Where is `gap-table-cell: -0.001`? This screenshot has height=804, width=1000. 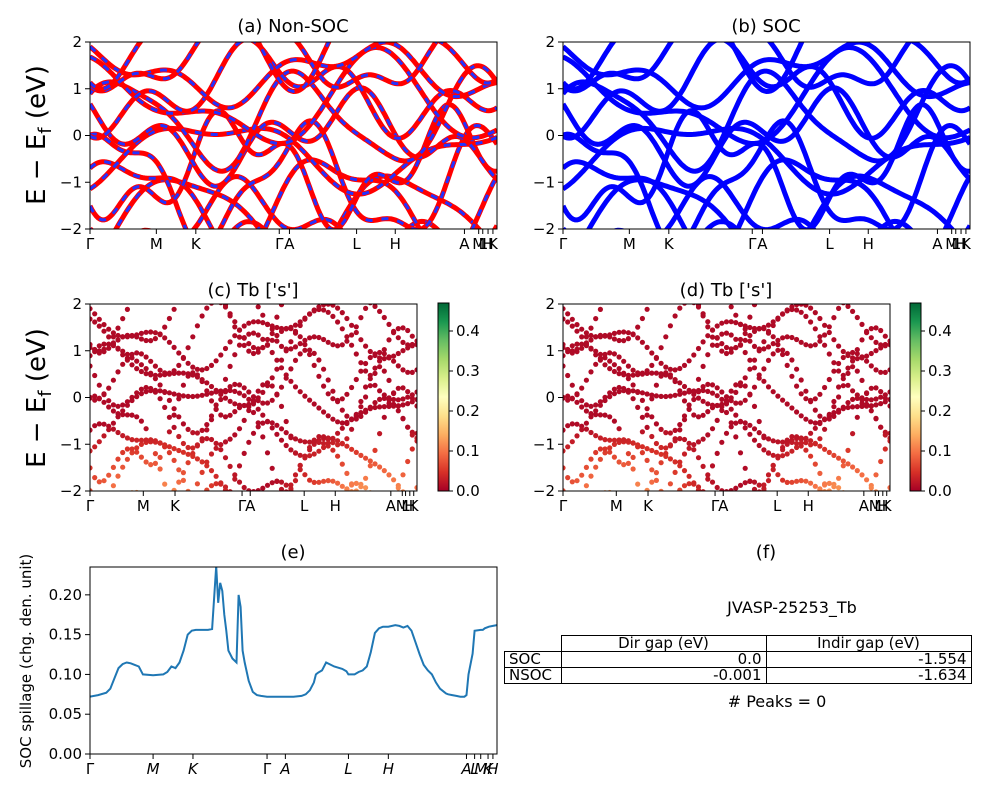 gap-table-cell: -0.001 is located at coordinates (663, 675).